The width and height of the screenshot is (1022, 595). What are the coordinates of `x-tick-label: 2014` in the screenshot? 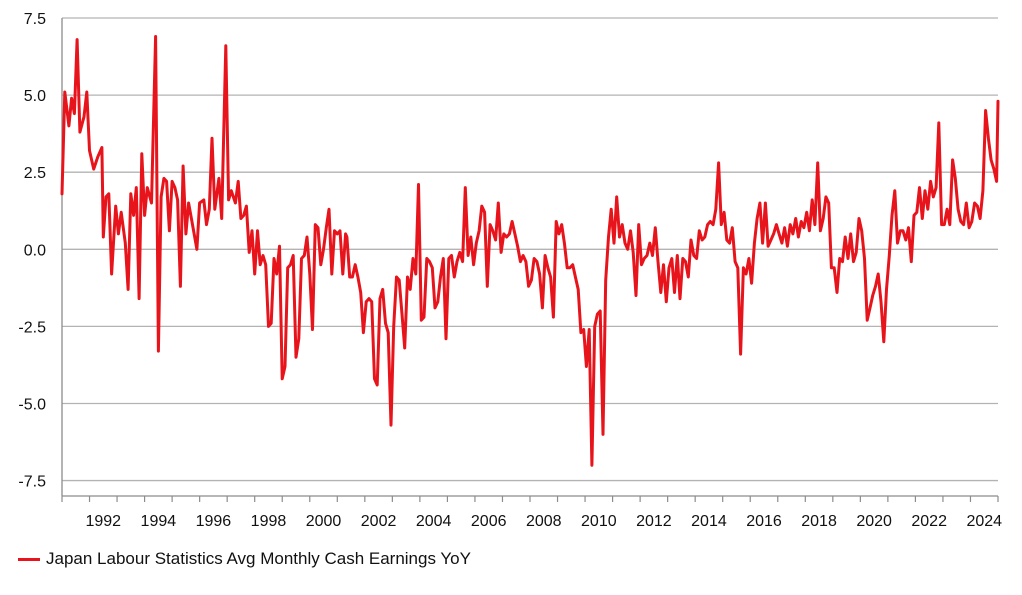 It's located at (709, 521).